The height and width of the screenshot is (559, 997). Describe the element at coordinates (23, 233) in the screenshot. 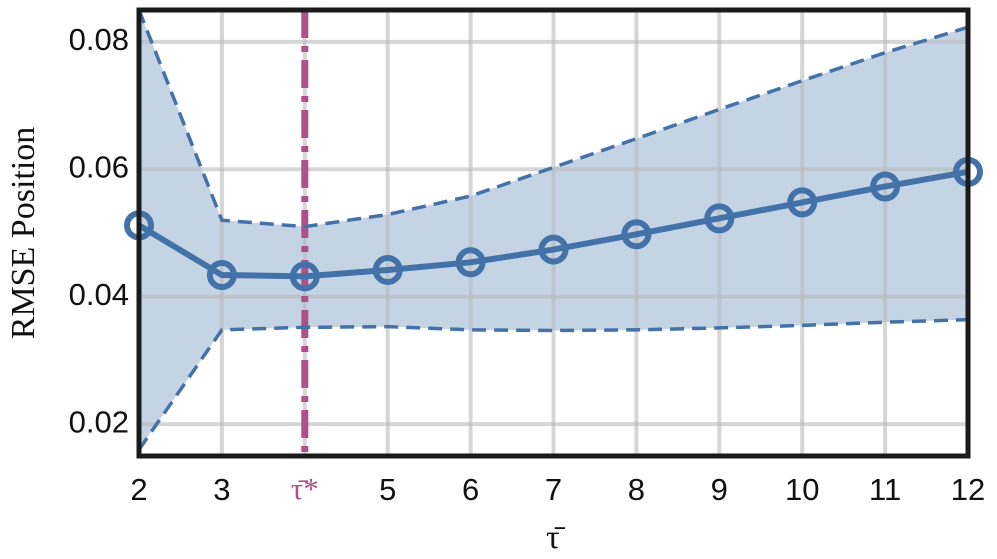

I see `y-axis-label: RMSE Position` at that location.